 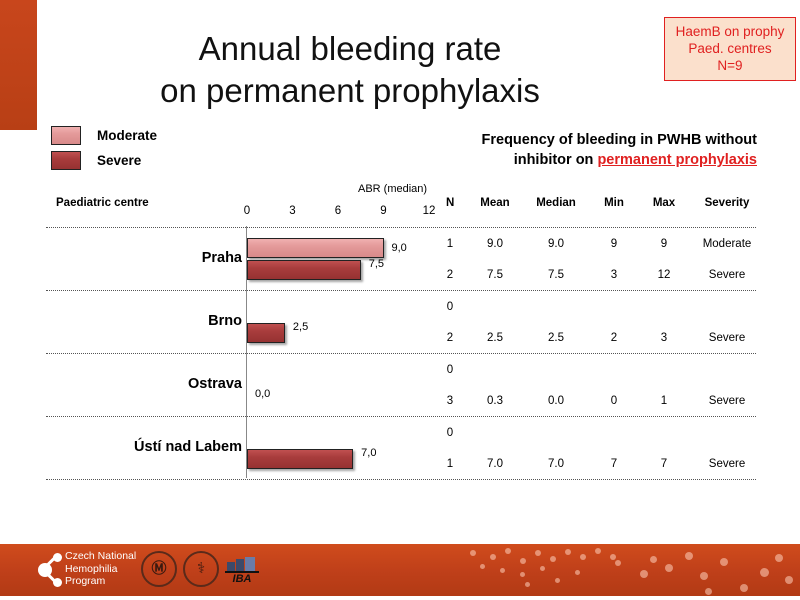 I want to click on accent-bar, so click(x=18, y=65).